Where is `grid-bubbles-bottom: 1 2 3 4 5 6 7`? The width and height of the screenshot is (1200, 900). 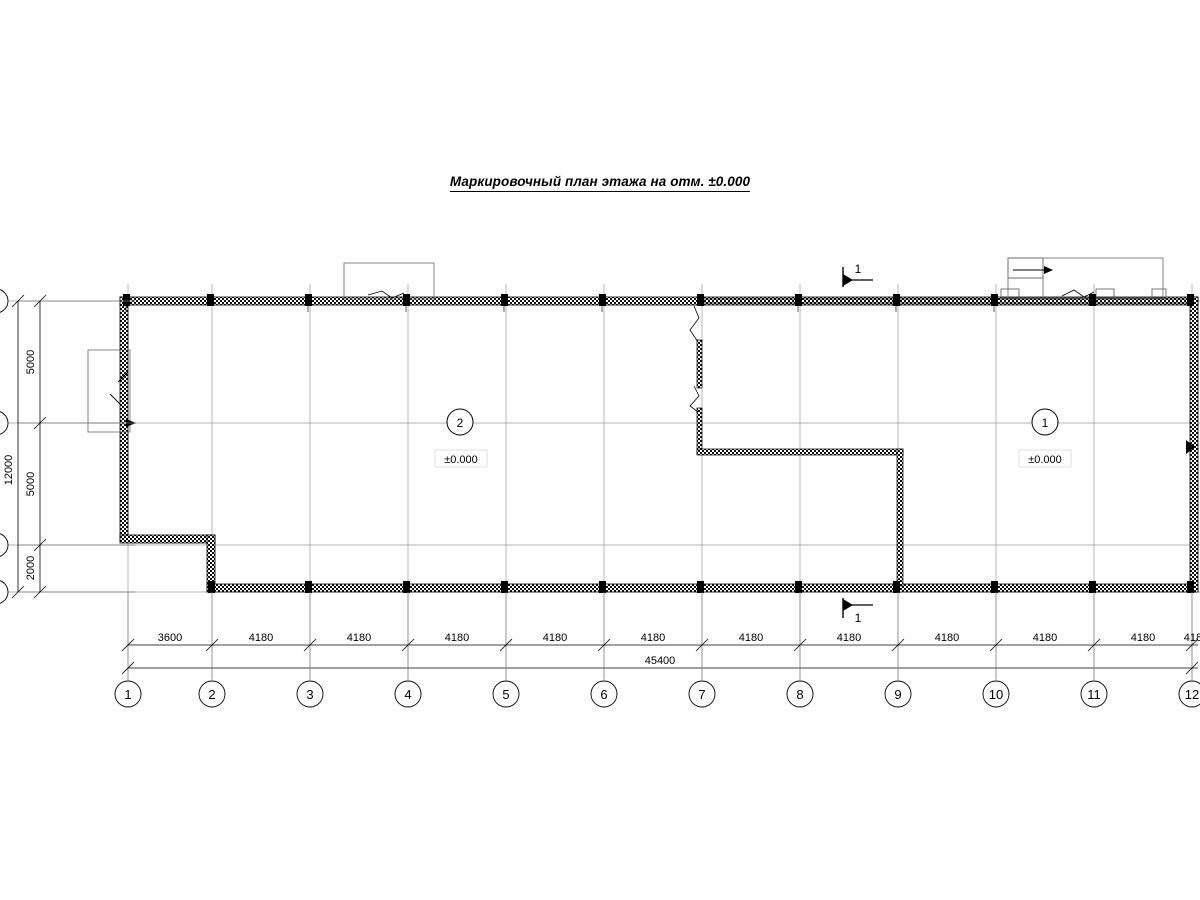
grid-bubbles-bottom: 1 2 3 4 5 6 7 is located at coordinates (657, 694).